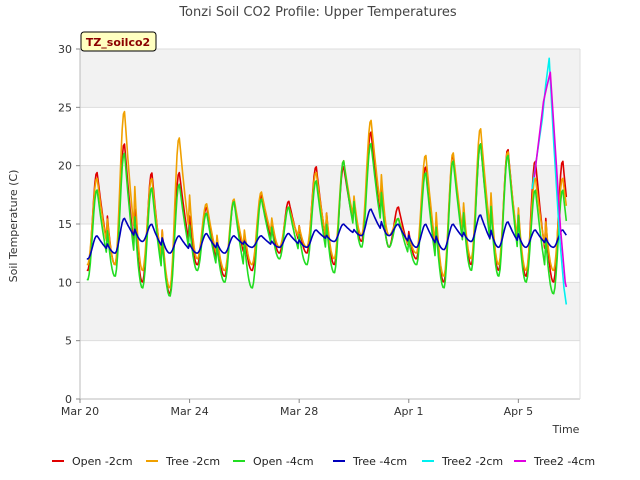 This screenshot has width=640, height=480. What do you see at coordinates (299, 411) in the screenshot?
I see `x-tick-label: Mar 28` at bounding box center [299, 411].